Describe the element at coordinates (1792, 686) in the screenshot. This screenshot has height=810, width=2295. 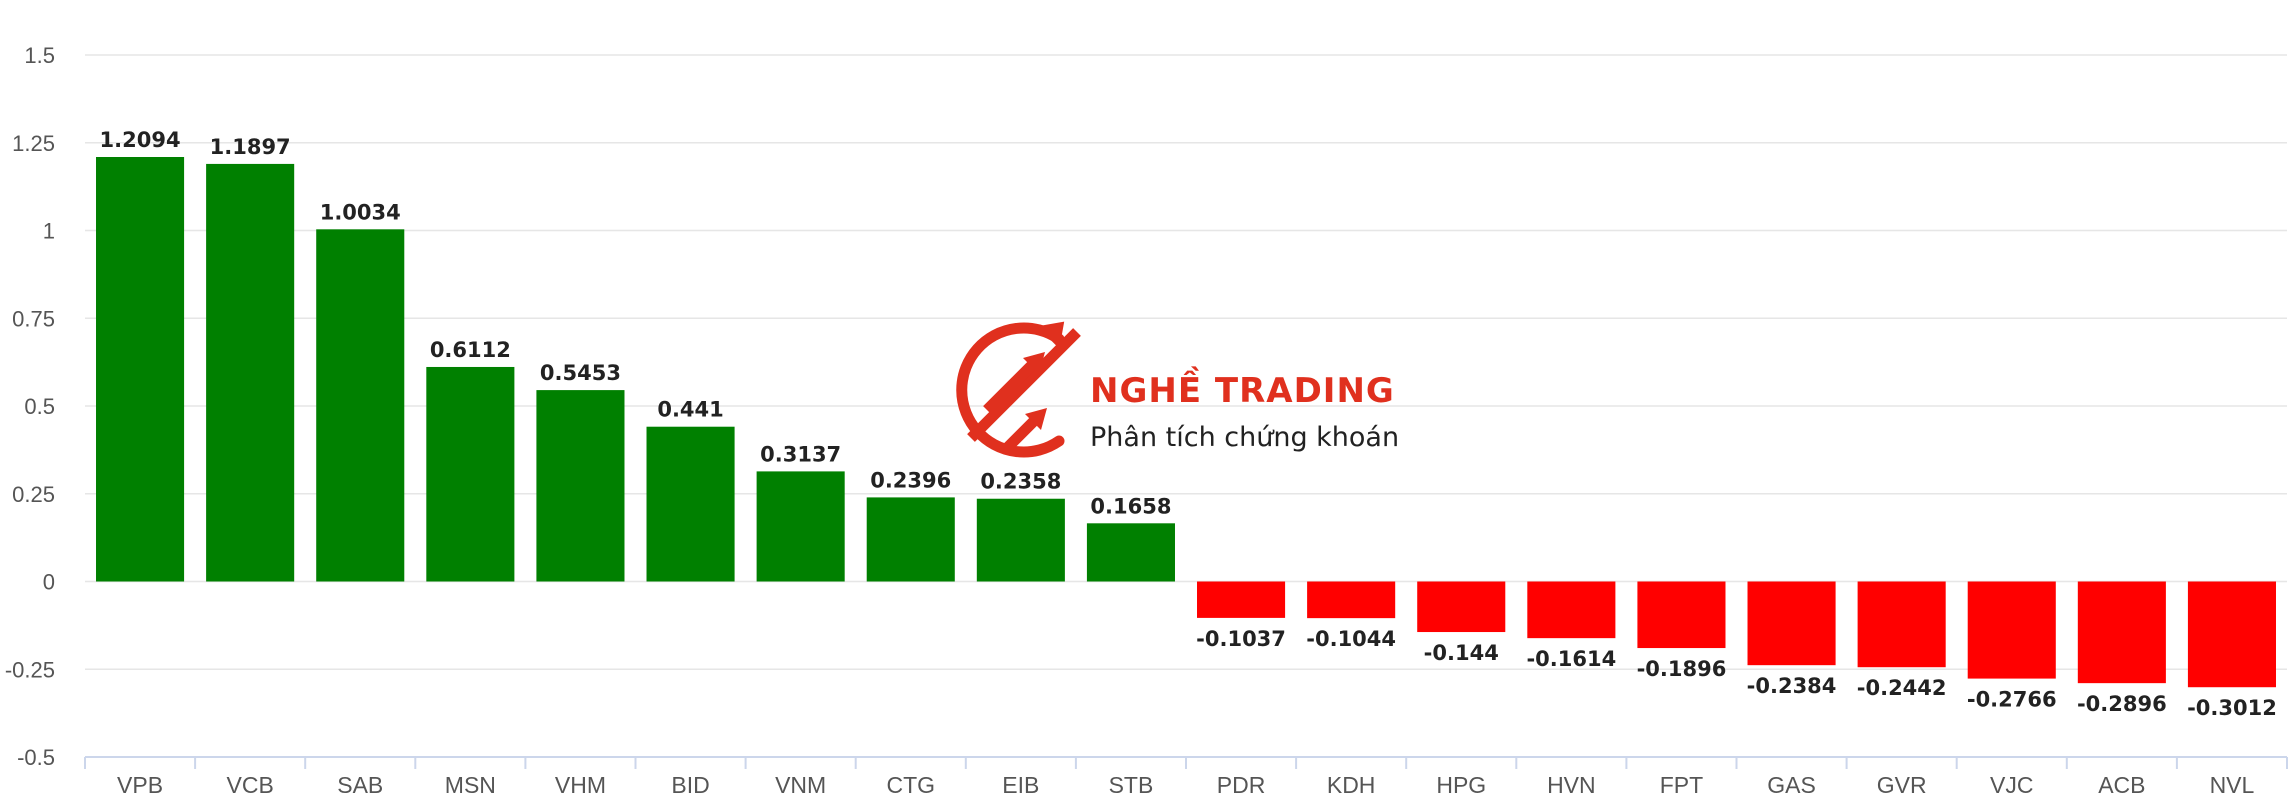
I see `data-label: -0.2384` at that location.